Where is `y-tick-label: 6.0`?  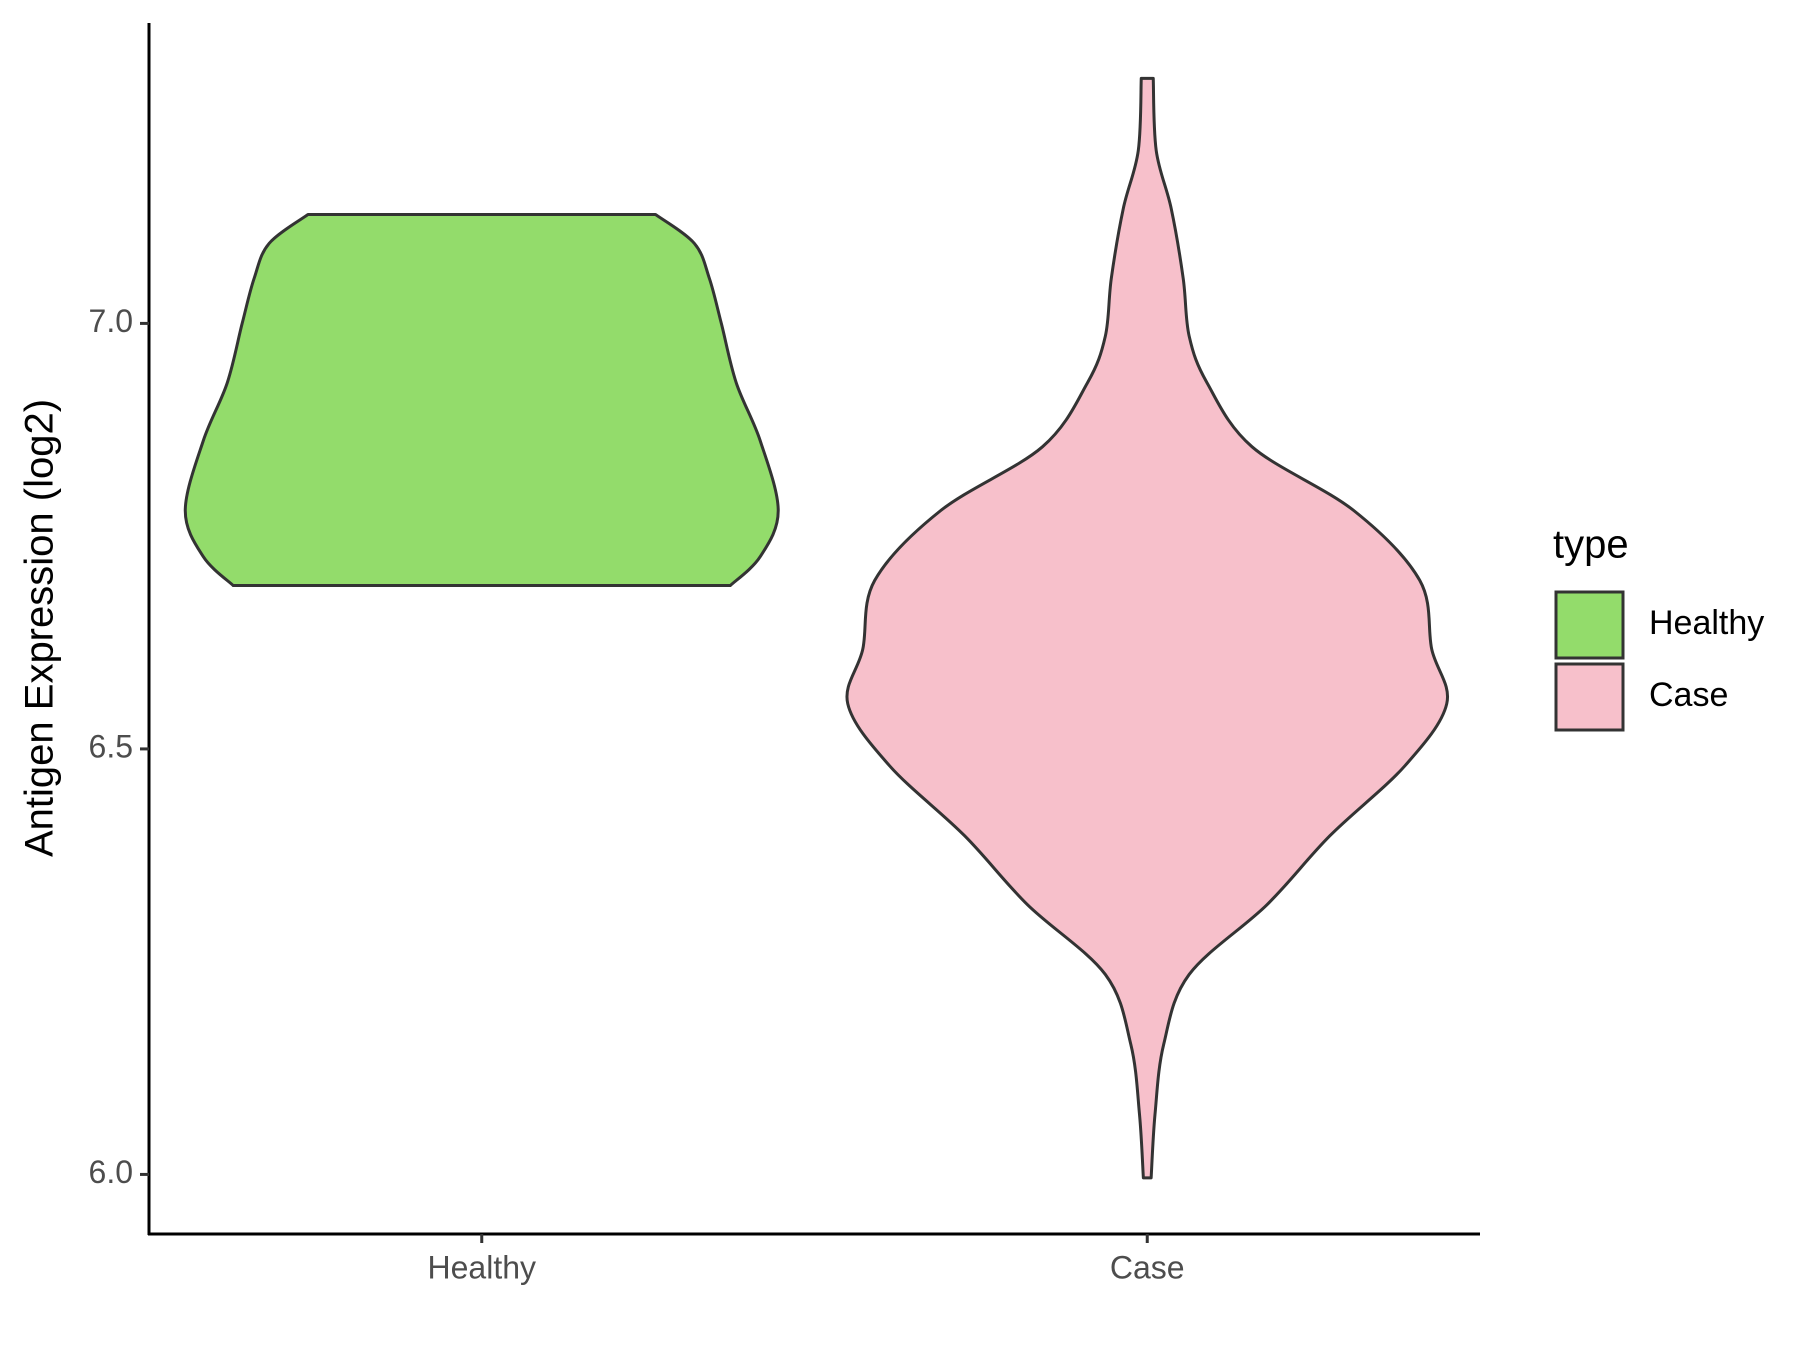 y-tick-label: 6.0 is located at coordinates (111, 1172).